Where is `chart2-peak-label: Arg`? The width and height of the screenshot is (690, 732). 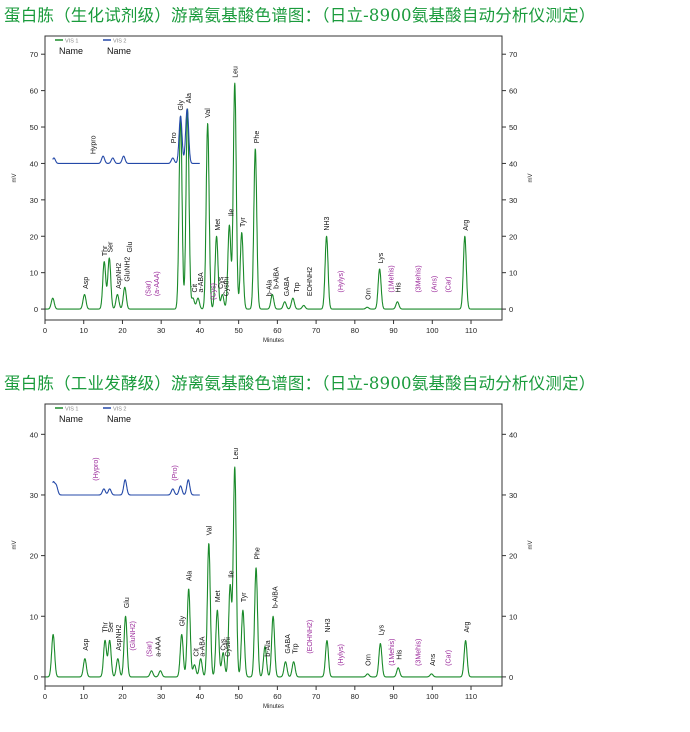
chart2-peak-label: Arg is located at coordinates (467, 627).